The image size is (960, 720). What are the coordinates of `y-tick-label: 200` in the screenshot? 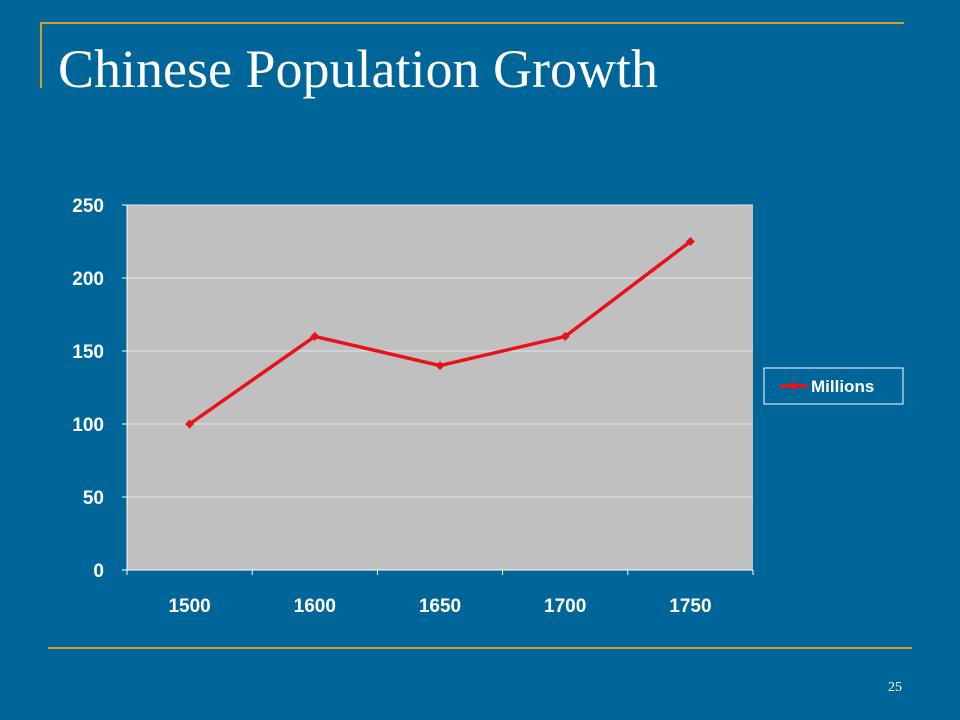 It's located at (88, 279).